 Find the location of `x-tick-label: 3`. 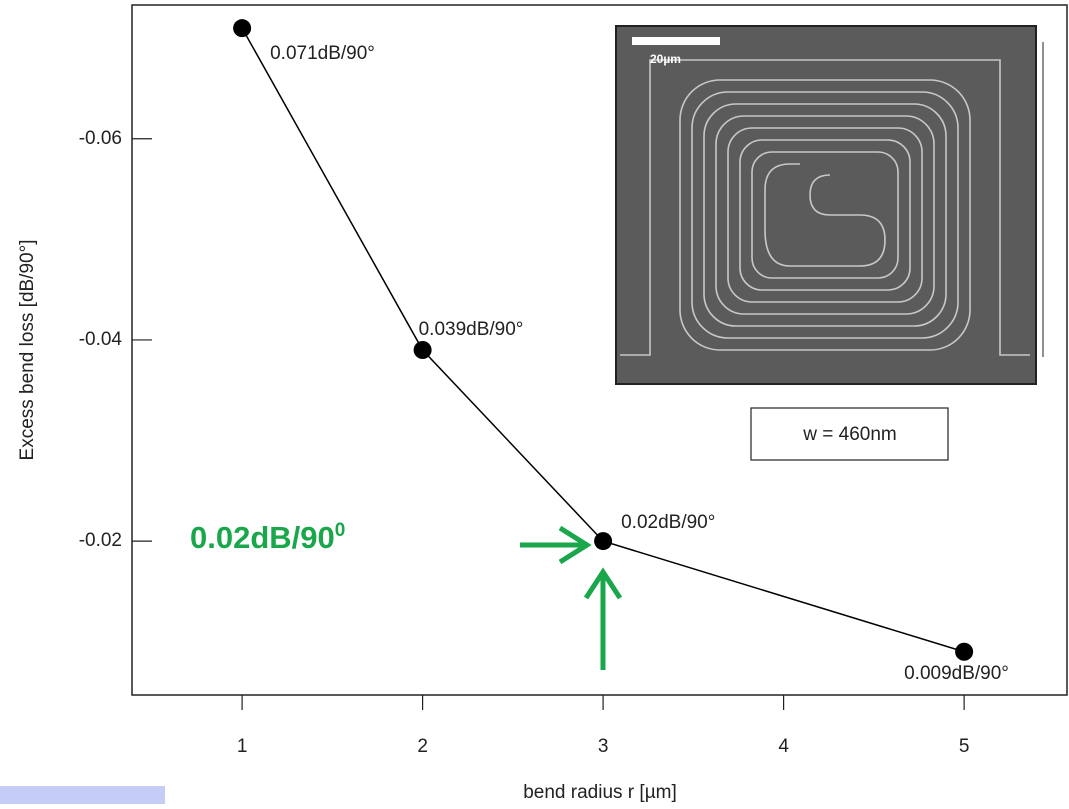

x-tick-label: 3 is located at coordinates (603, 746).